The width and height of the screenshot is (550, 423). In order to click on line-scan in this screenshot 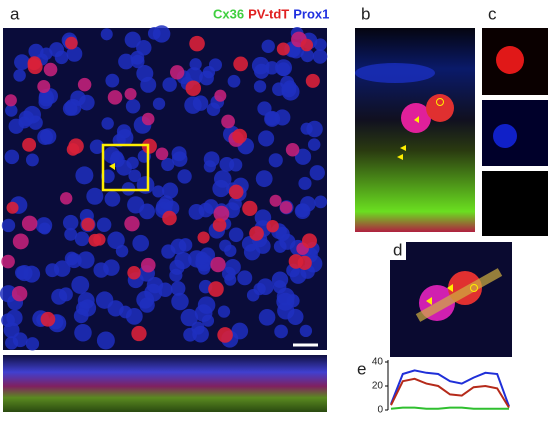, I will do `click(459, 295)`.